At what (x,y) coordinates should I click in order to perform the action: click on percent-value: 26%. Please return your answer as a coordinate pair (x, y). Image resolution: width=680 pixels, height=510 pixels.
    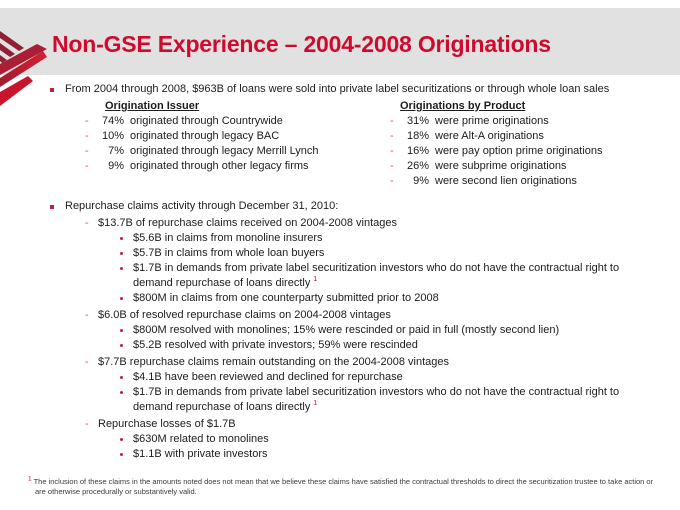
    Looking at the image, I should click on (418, 166).